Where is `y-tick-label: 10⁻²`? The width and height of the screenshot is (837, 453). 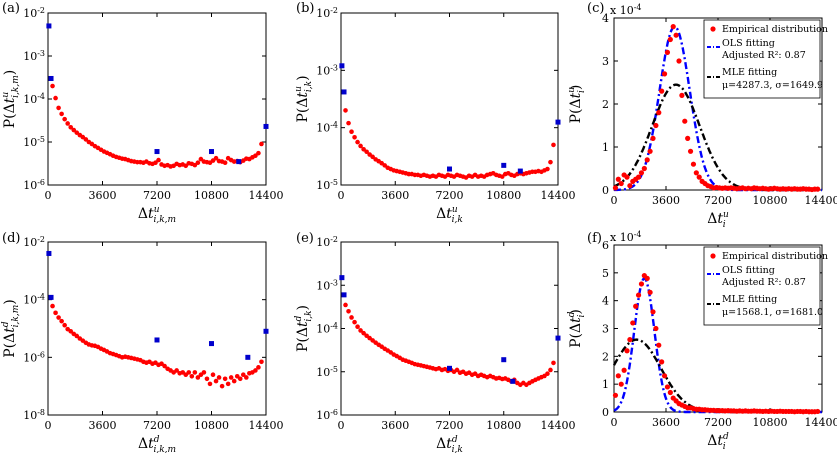
y-tick-label: 10⁻² is located at coordinates (34, 13).